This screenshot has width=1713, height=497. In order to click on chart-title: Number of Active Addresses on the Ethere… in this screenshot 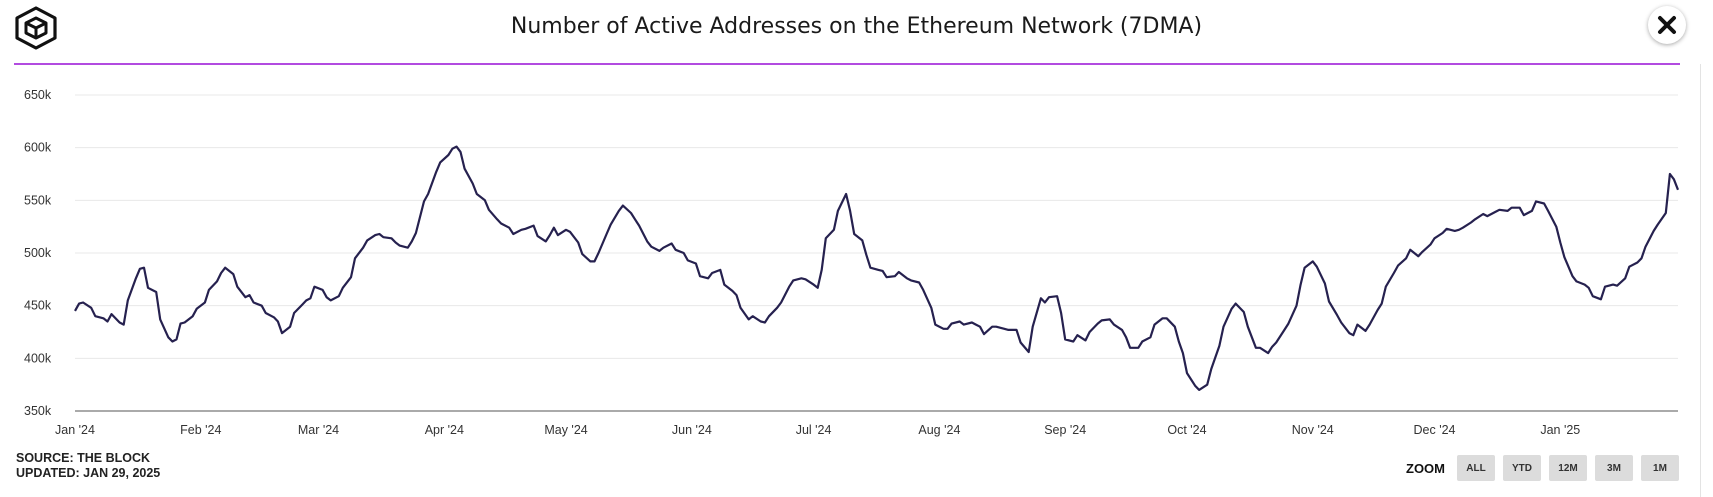, I will do `click(856, 26)`.